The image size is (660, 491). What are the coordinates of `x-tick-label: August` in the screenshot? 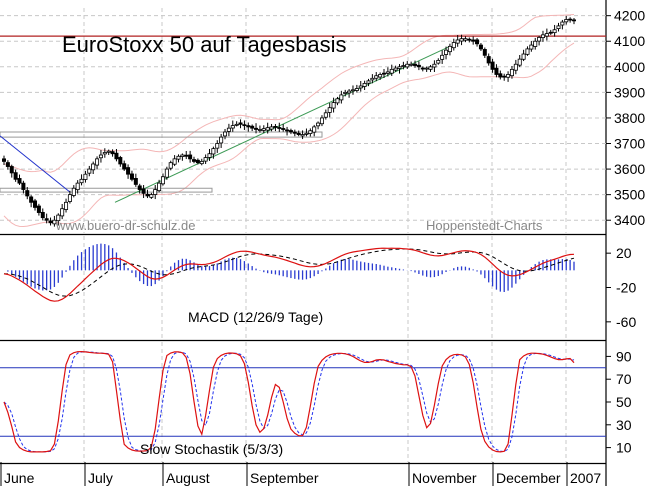 It's located at (188, 478).